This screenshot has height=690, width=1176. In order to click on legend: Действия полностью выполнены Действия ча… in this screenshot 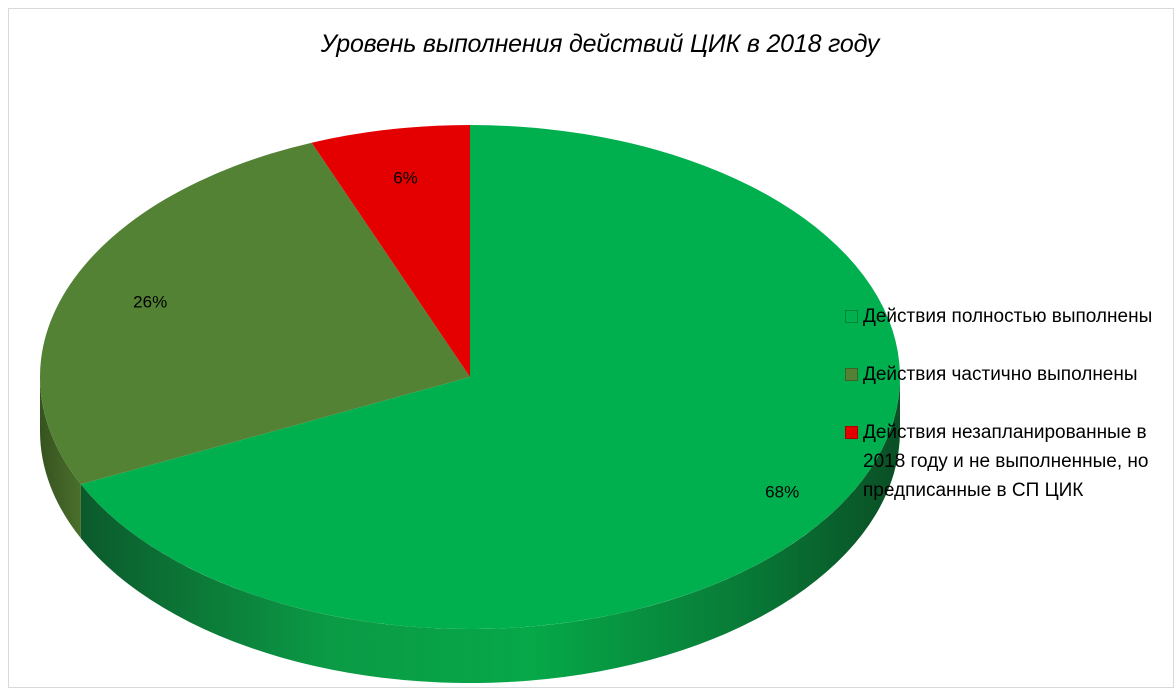, I will do `click(1005, 403)`.